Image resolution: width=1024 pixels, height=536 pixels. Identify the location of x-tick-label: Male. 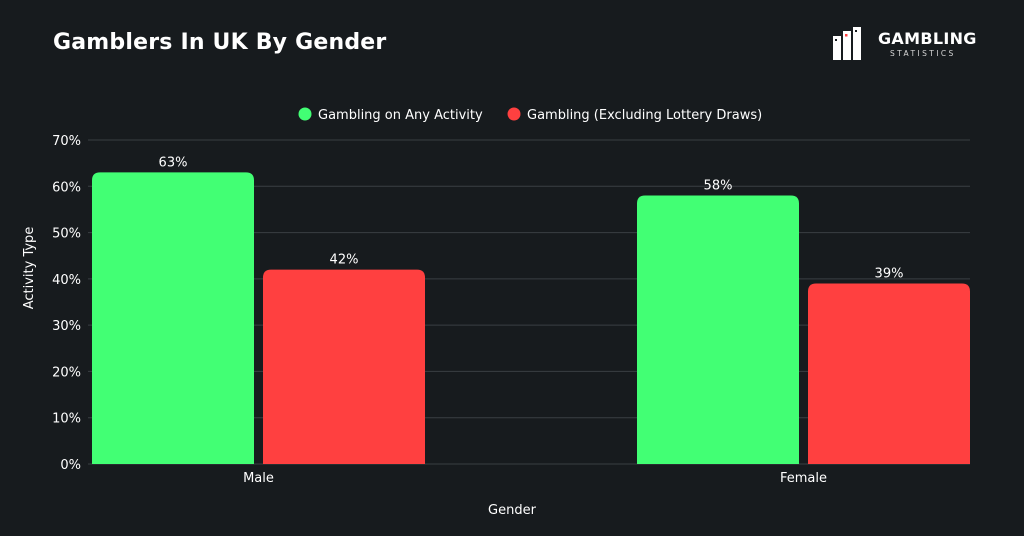
(258, 478).